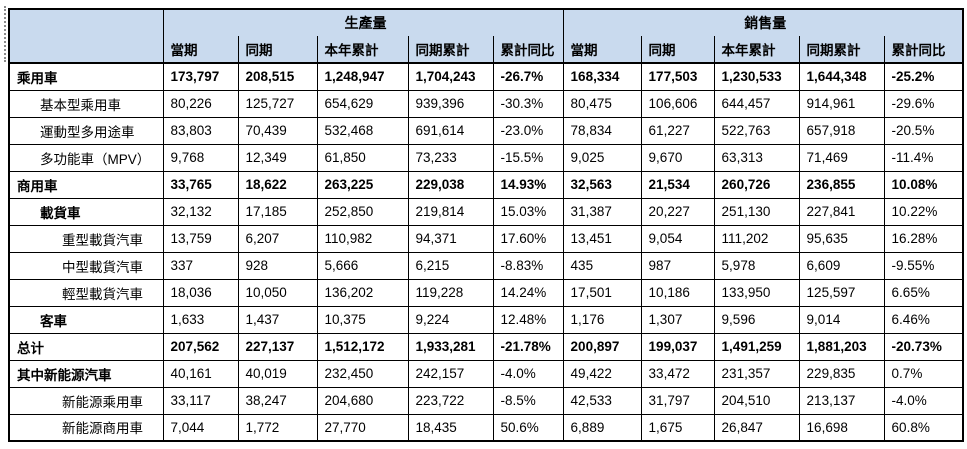  I want to click on value-cell: -8.83%, so click(528, 265).